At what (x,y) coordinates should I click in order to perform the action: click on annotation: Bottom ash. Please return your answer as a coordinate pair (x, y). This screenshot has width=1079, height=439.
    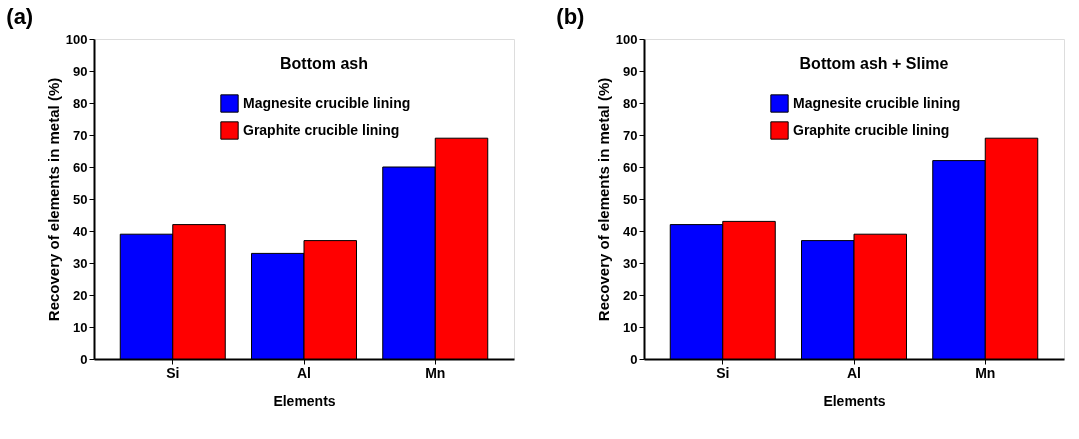
    Looking at the image, I should click on (324, 63).